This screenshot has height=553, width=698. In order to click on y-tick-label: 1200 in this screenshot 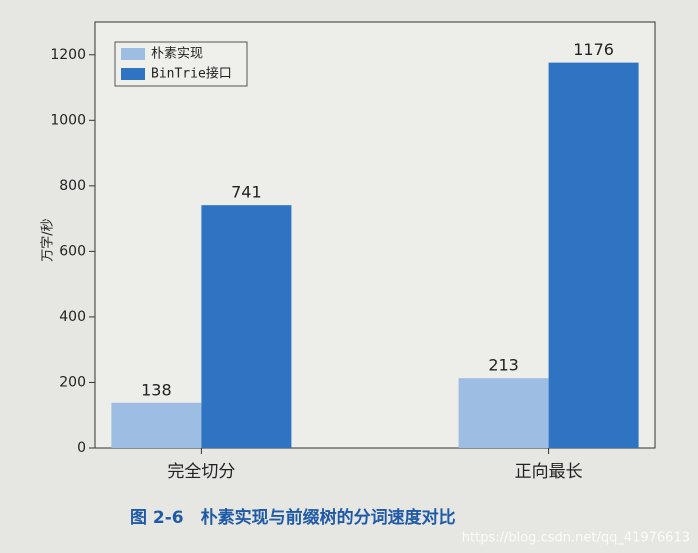, I will do `click(68, 55)`.